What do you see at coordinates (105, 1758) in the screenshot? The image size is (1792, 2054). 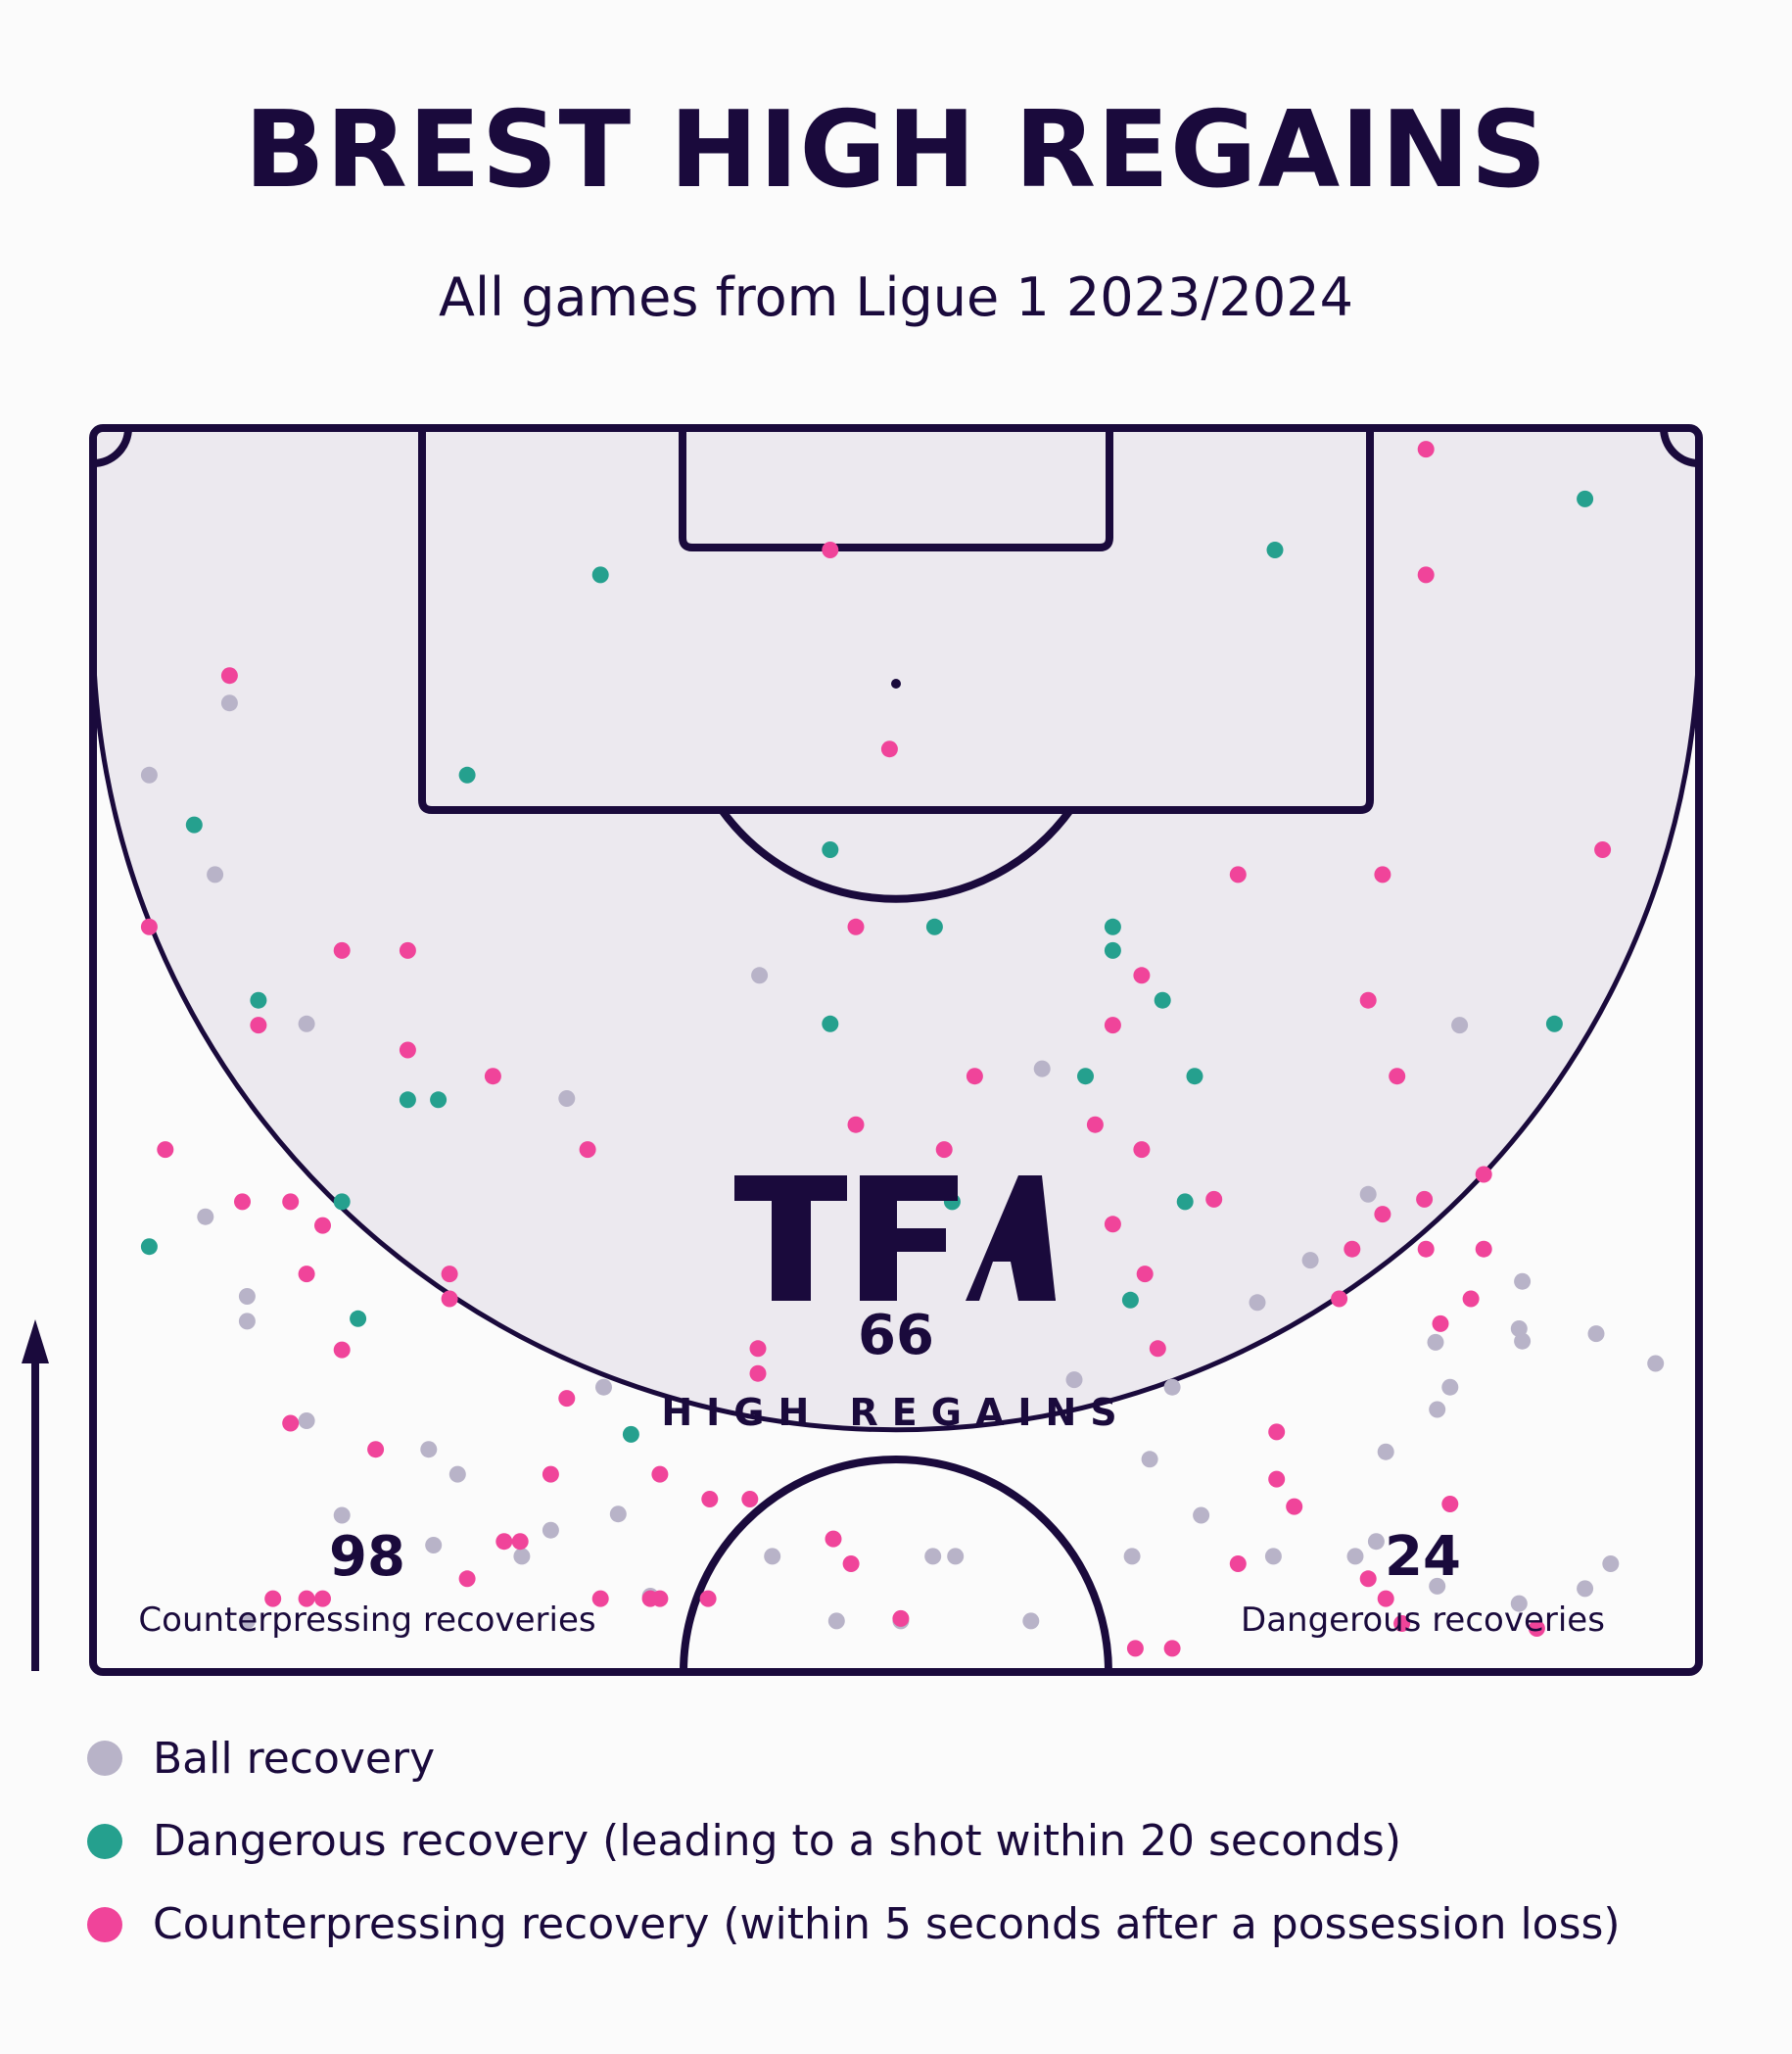 I see `legend-ball-recovery-marker` at bounding box center [105, 1758].